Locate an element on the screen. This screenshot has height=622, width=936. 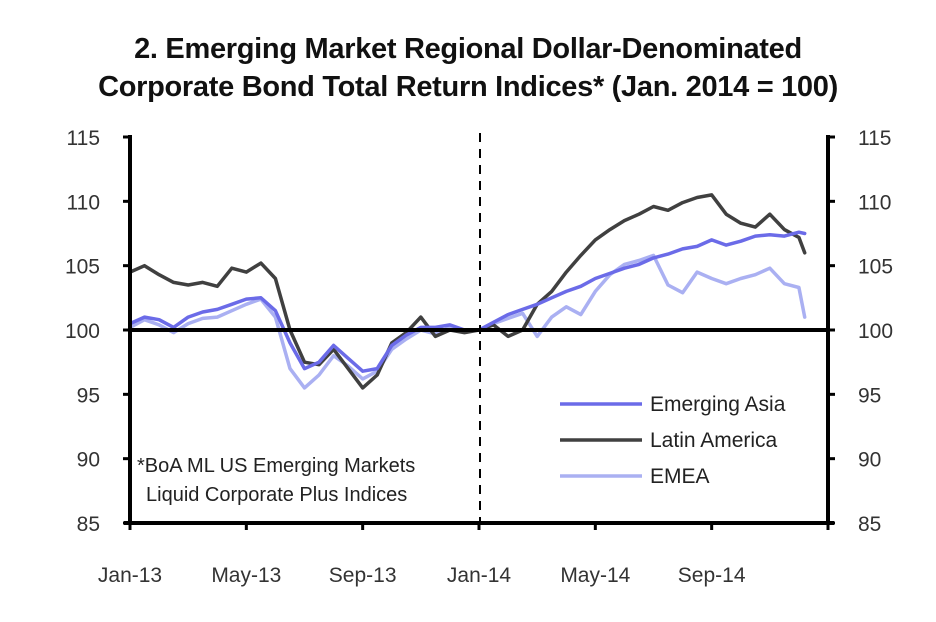
legend-label-latin-america: Latin America is located at coordinates (714, 440).